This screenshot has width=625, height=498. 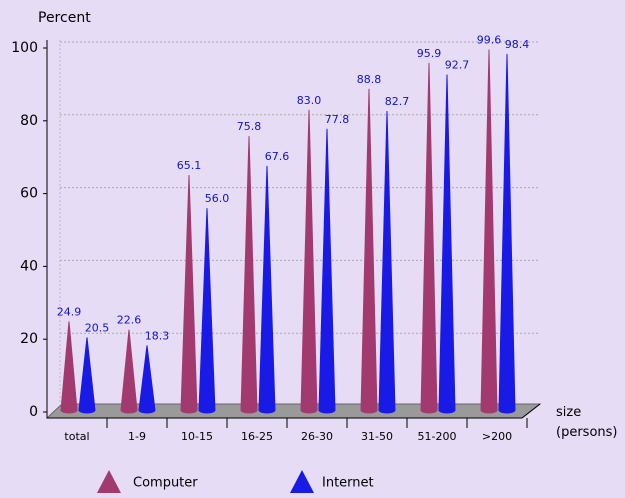 What do you see at coordinates (24, 48) in the screenshot?
I see `y-tick-label: 100` at bounding box center [24, 48].